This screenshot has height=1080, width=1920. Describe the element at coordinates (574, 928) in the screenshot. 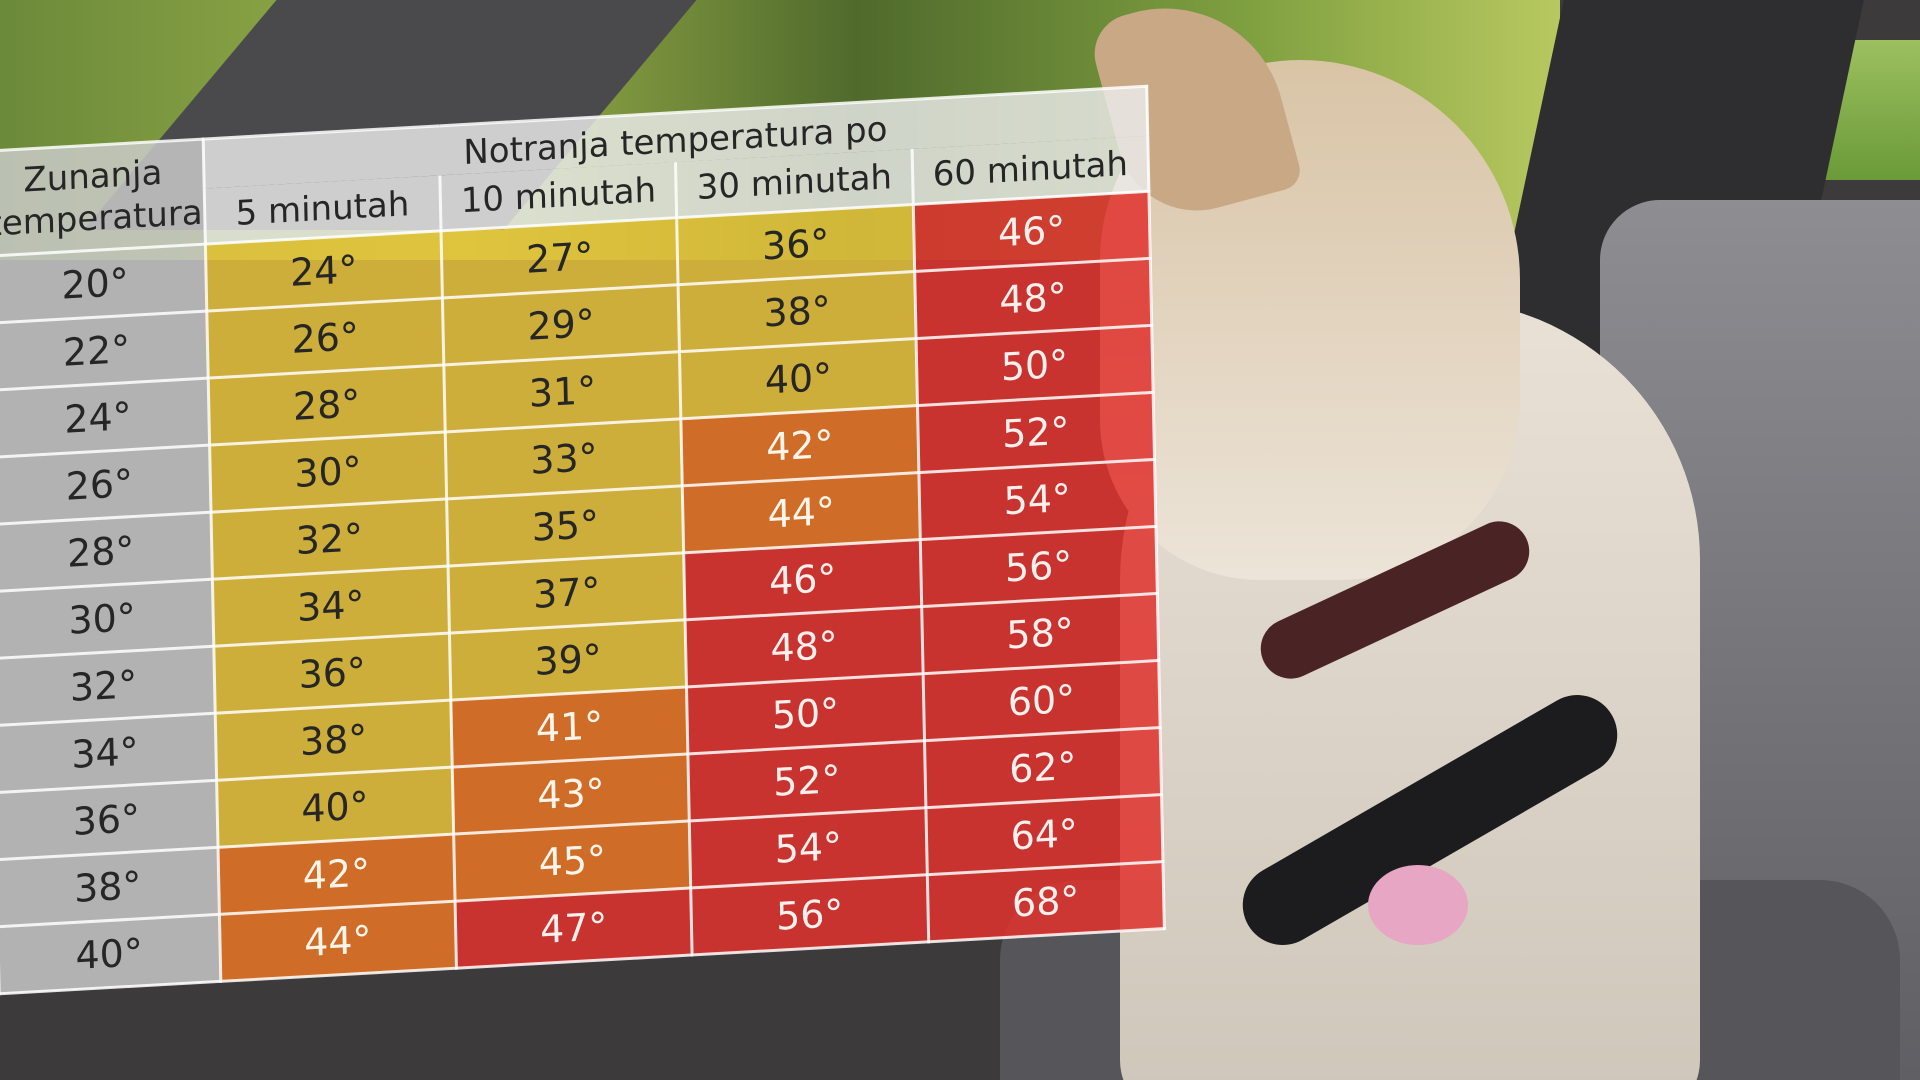

I see `inside-temp: 47°` at that location.